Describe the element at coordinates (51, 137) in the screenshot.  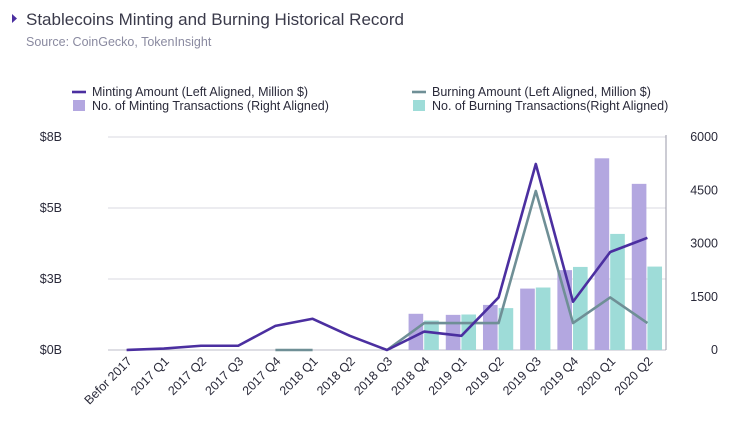
I see `left-tick-label: $8B` at that location.